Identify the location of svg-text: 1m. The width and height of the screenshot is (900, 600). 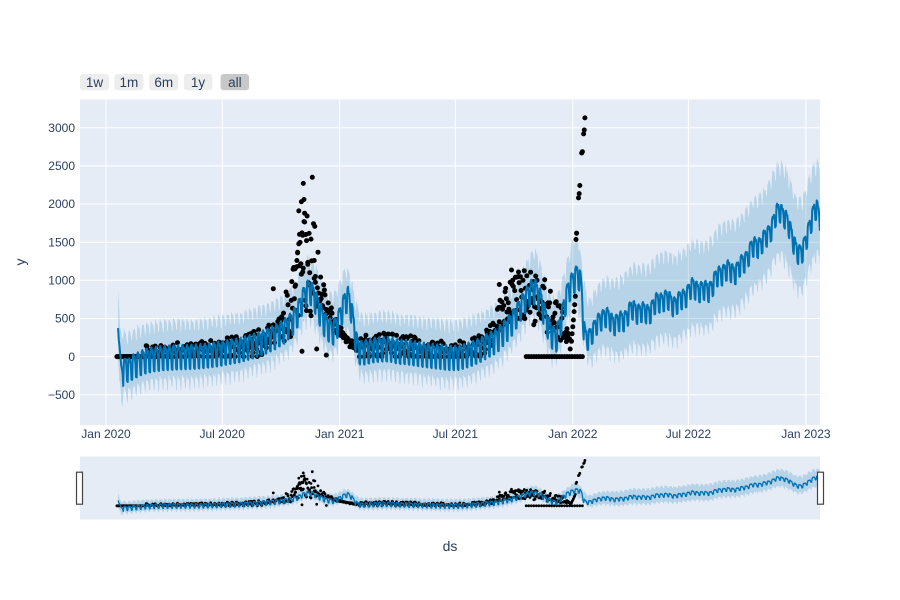
(129, 82).